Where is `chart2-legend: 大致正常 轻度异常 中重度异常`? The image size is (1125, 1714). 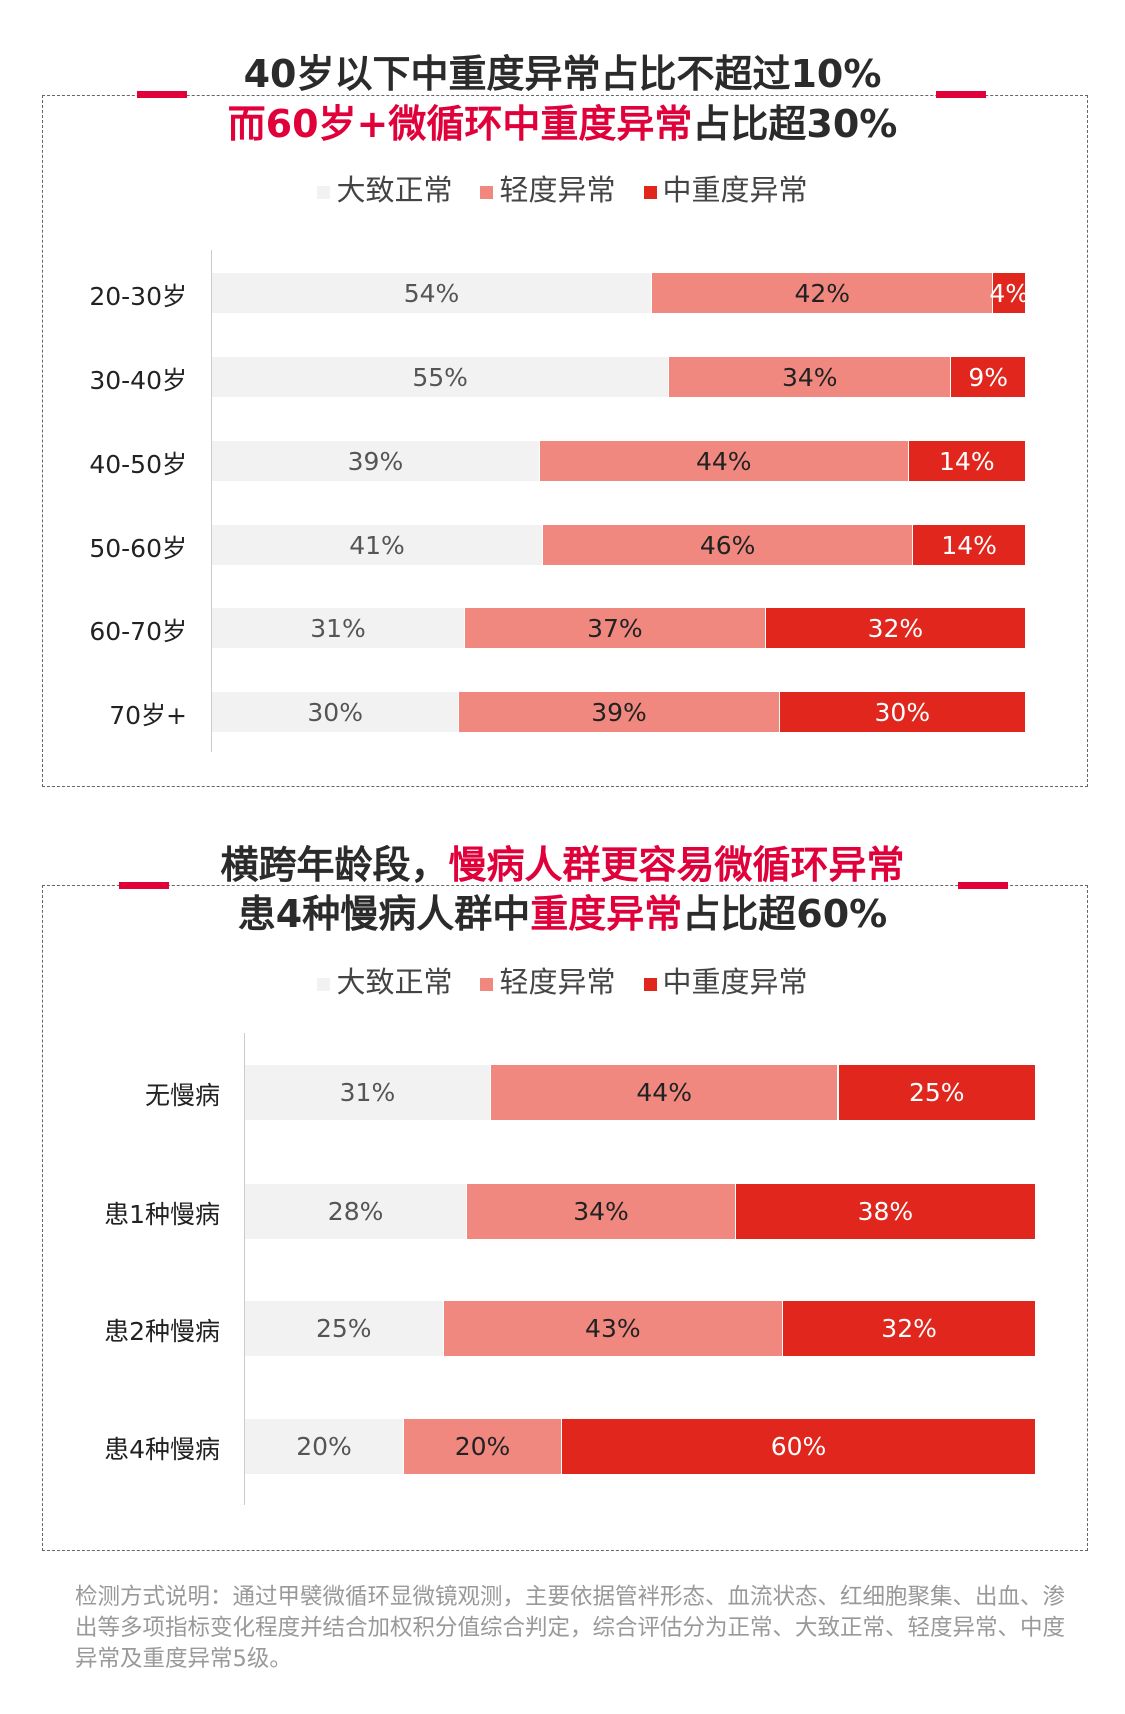 chart2-legend: 大致正常 轻度异常 中重度异常 is located at coordinates (562, 982).